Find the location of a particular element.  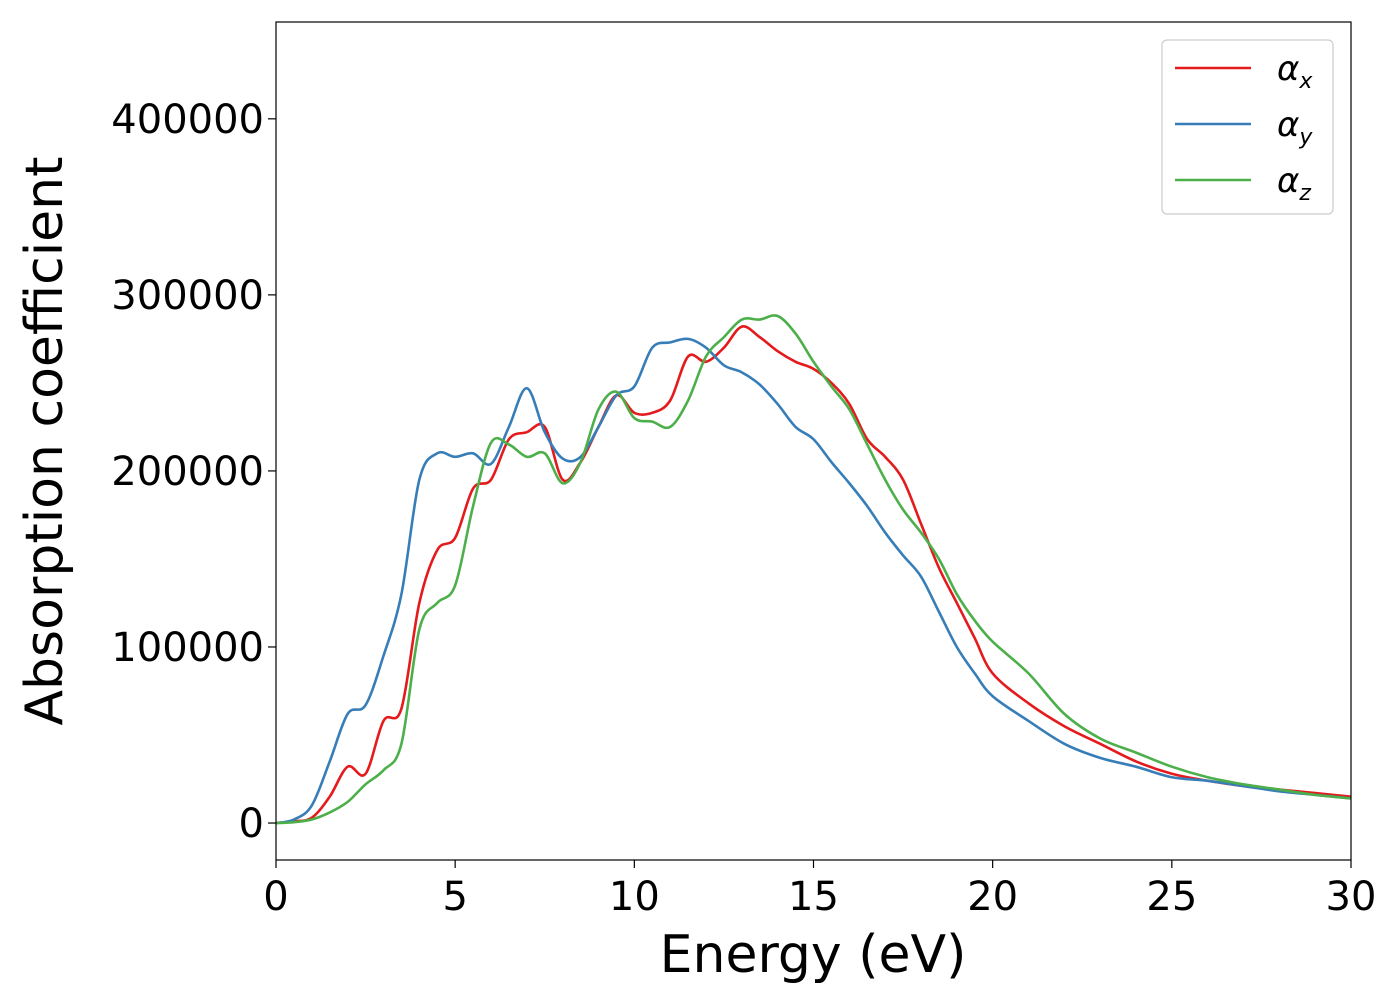

x-axis: 0 5 10 15 20 25 30 is located at coordinates (819, 890).